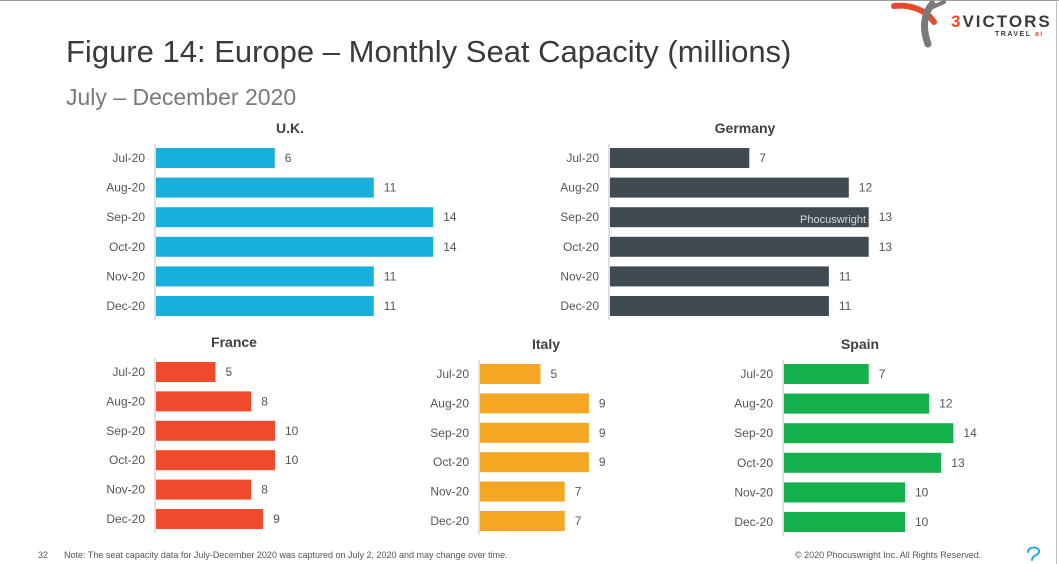  What do you see at coordinates (181, 97) in the screenshot?
I see `page-subtitle: July – December 2020` at bounding box center [181, 97].